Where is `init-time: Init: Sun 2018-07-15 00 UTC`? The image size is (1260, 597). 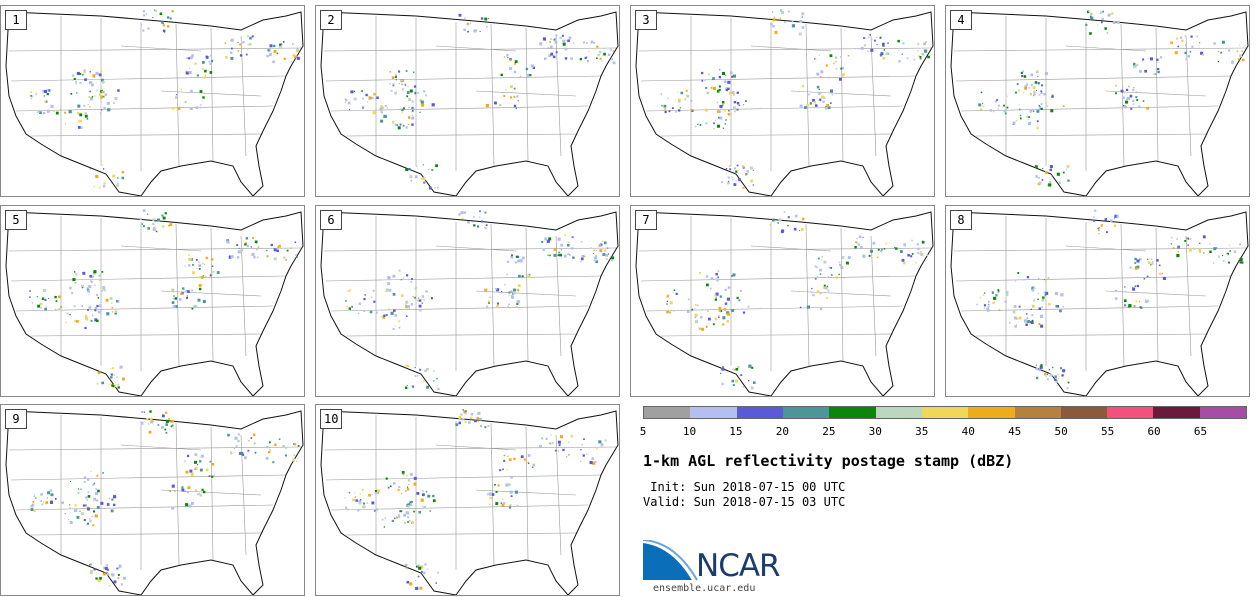
init-time: Init: Sun 2018-07-15 00 UTC is located at coordinates (744, 487).